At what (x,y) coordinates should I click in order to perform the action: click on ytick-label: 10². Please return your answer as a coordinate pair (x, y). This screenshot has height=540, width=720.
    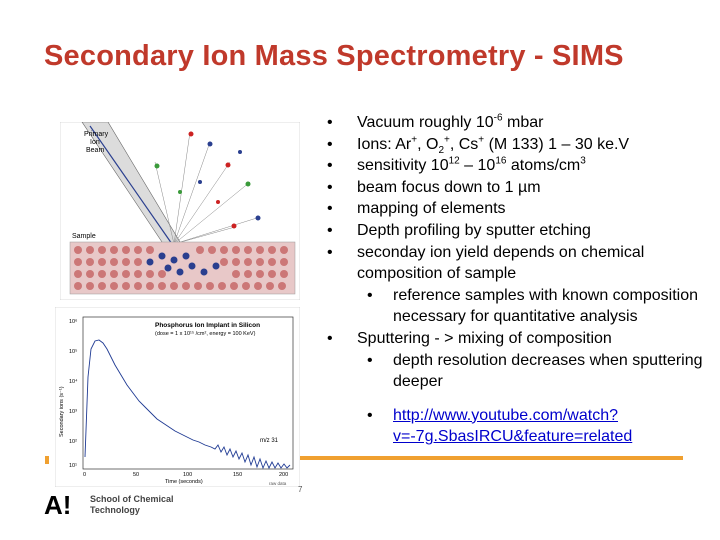
    Looking at the image, I should click on (73, 442).